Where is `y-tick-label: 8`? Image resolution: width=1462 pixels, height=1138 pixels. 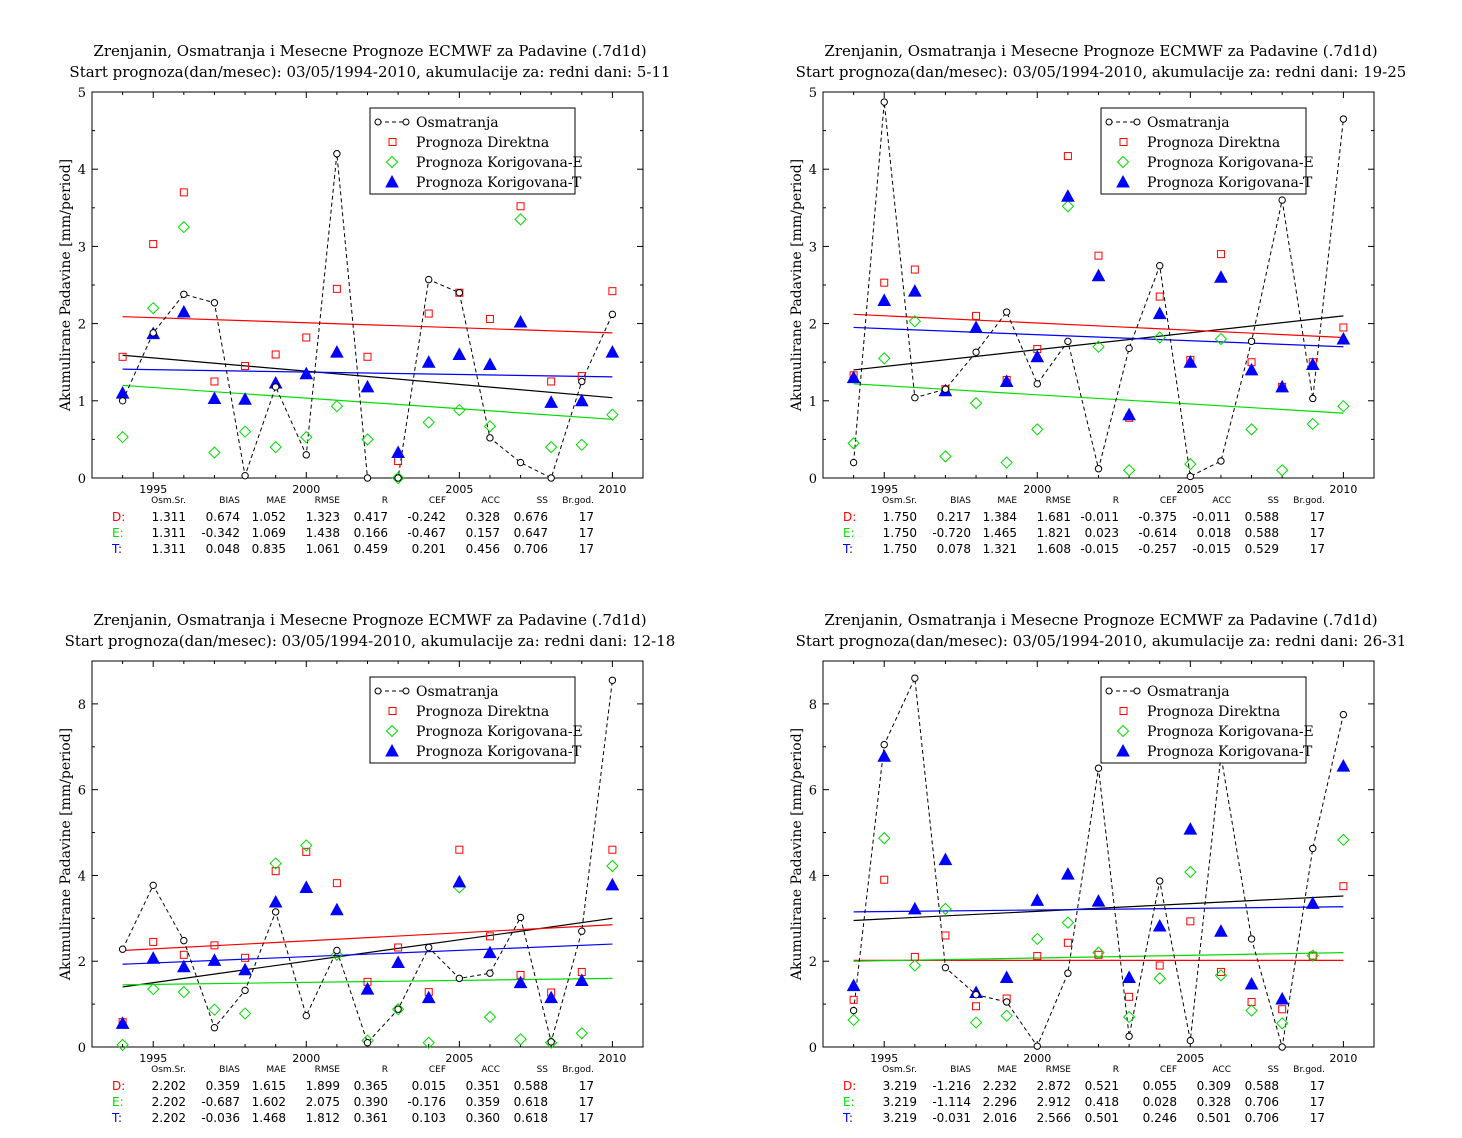
y-tick-label: 8 is located at coordinates (82, 705).